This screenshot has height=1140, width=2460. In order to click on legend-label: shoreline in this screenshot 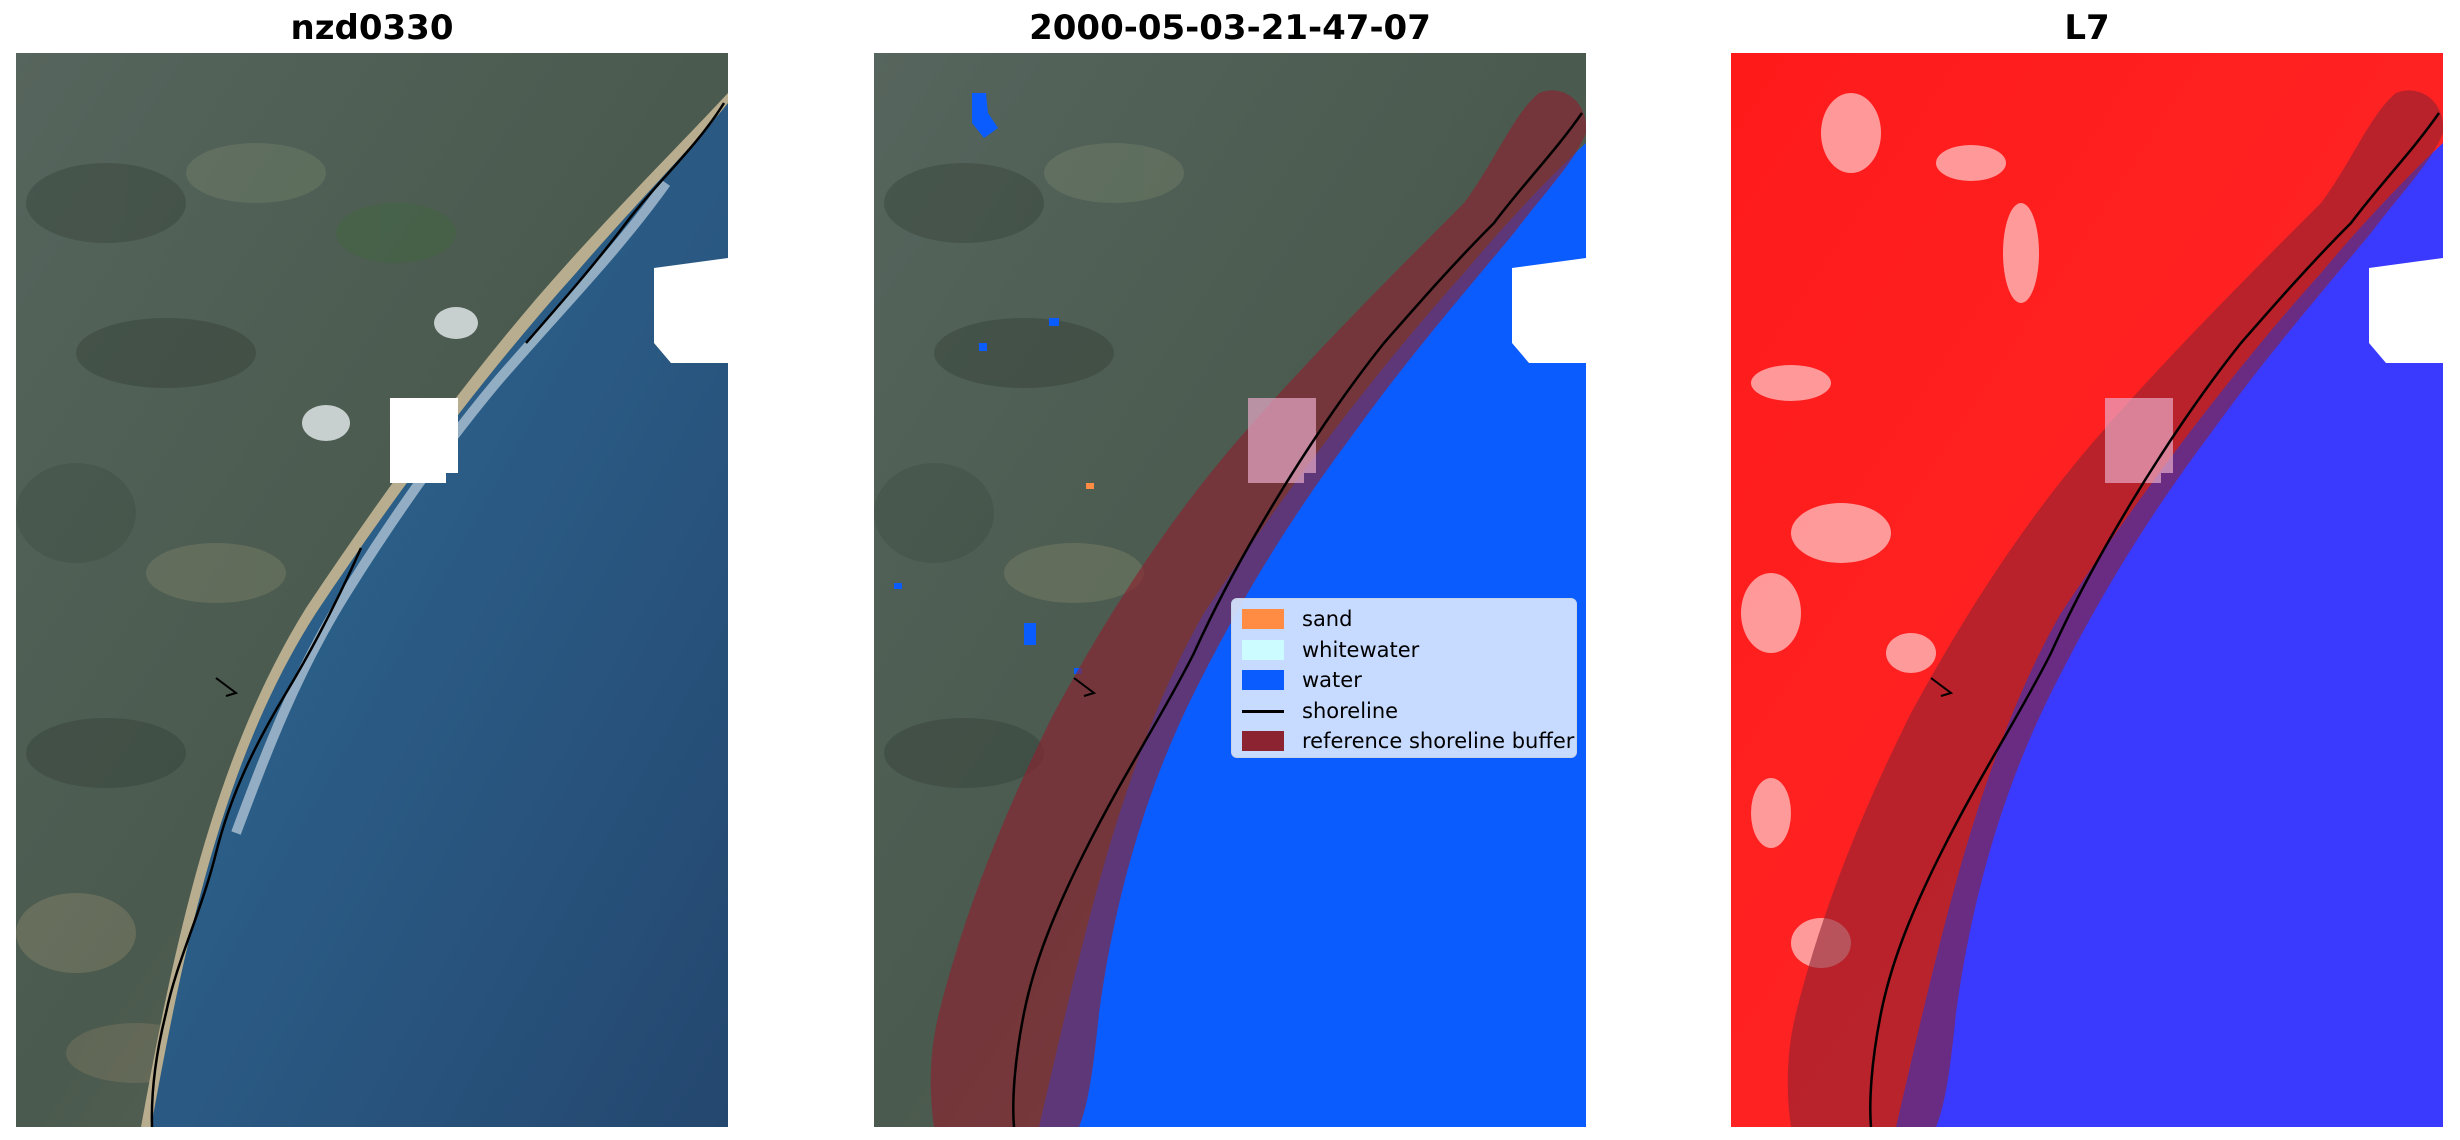, I will do `click(1350, 710)`.